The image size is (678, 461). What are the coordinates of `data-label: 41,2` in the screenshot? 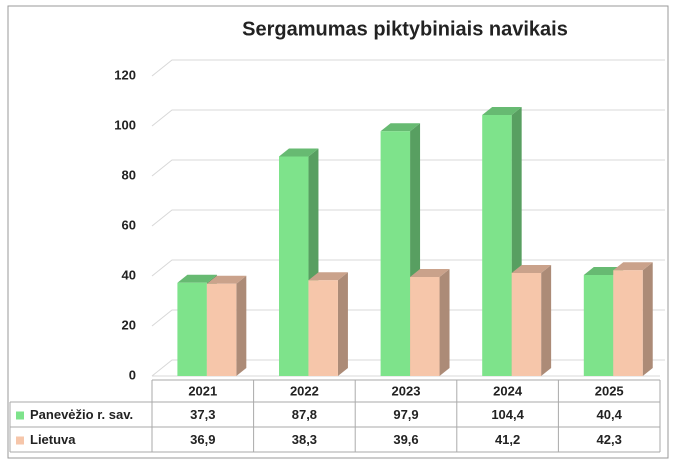 It's located at (507, 439).